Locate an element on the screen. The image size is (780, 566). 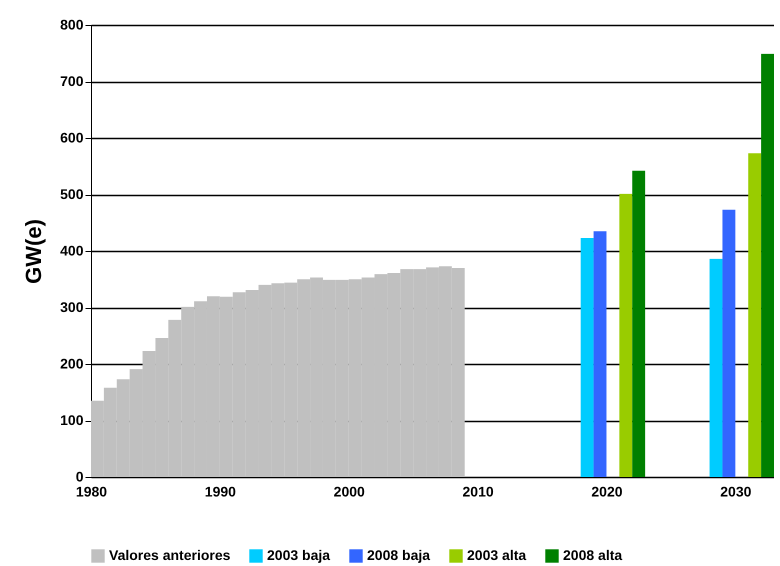
y-tick-label: 700 is located at coordinates (72, 81).